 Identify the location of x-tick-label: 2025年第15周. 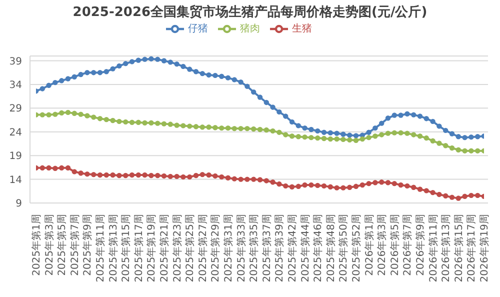
(126, 248).